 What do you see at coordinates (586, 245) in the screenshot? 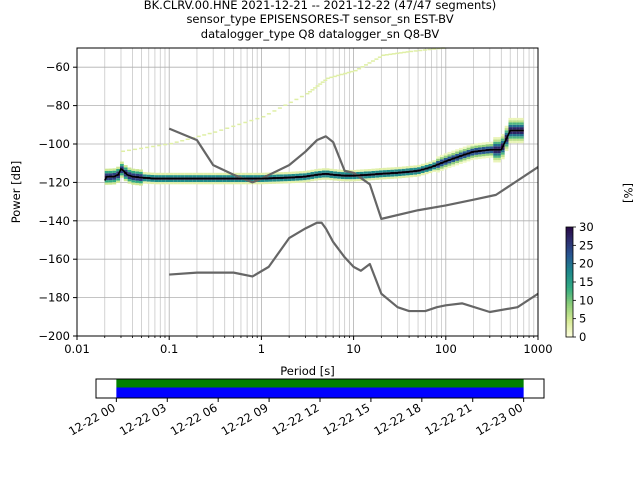
I see `colorbar-tick-label: 25` at bounding box center [586, 245].